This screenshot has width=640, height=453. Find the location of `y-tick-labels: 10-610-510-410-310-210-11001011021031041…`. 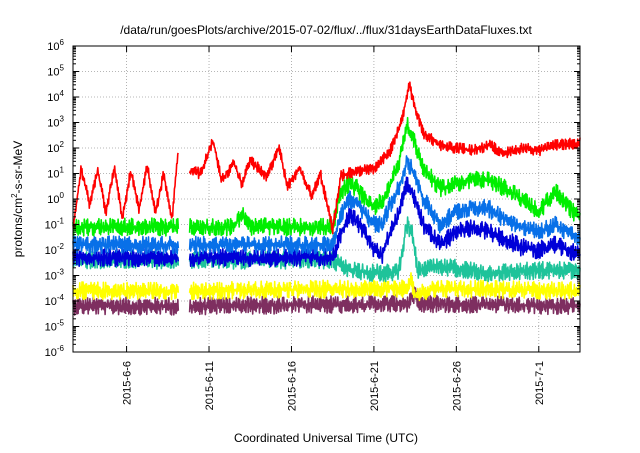

y-tick-labels: 10-610-510-410-310-210-11001011021031041… is located at coordinates (55, 198).